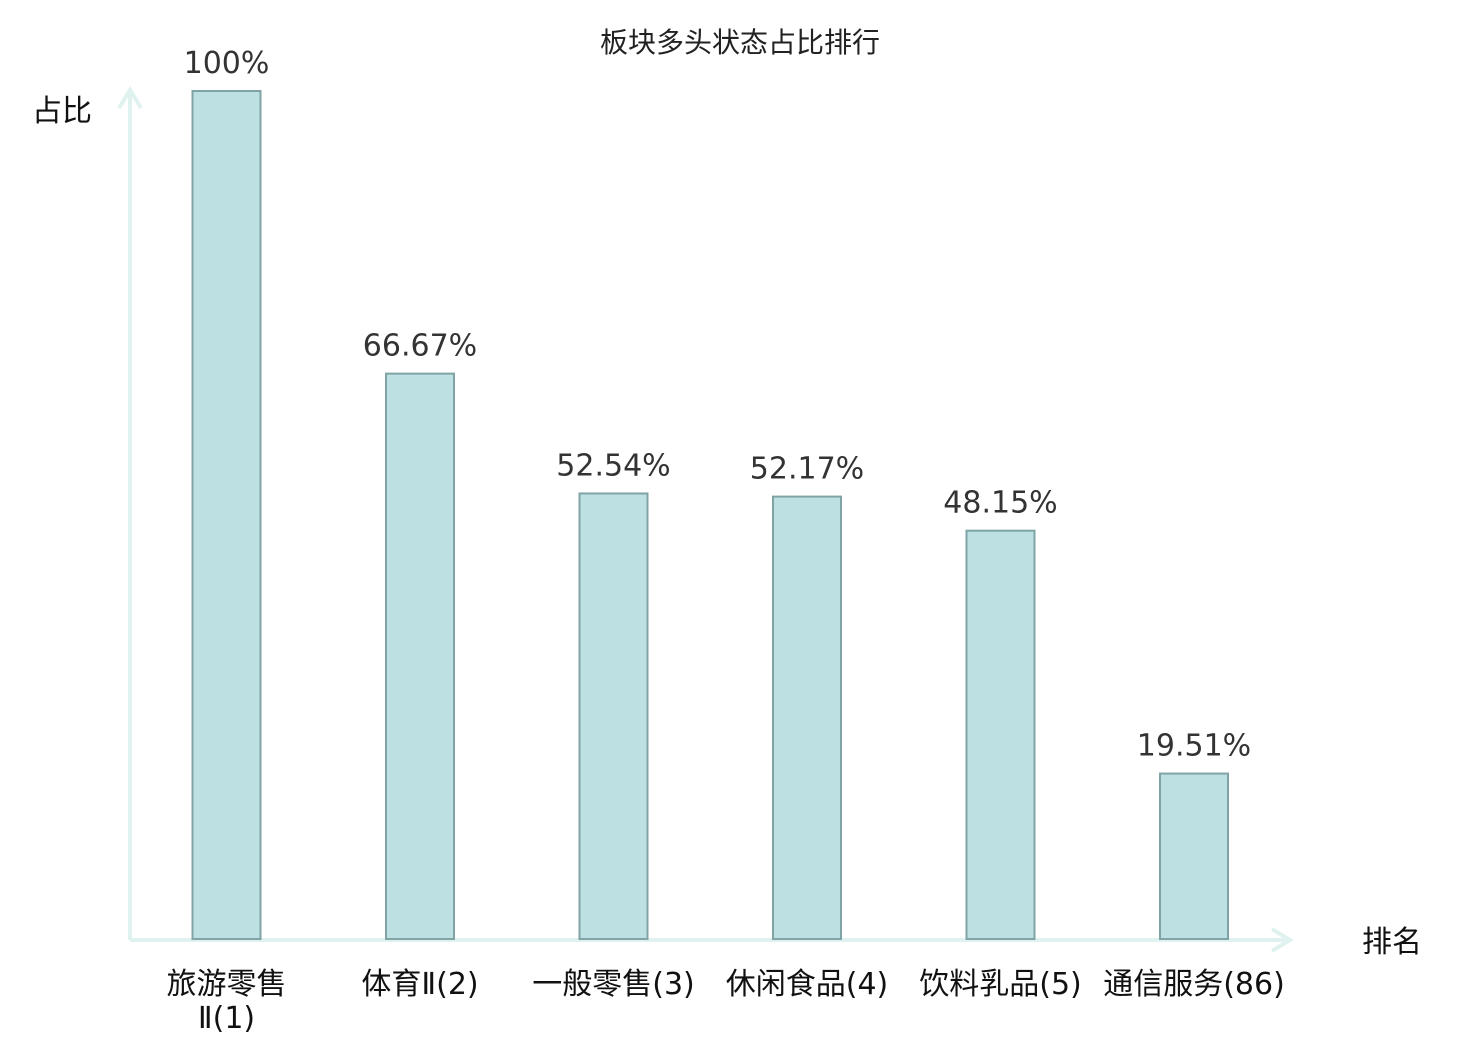 The image size is (1480, 1040). I want to click on chart-title: 板块多头状态占比排行, so click(740, 42).